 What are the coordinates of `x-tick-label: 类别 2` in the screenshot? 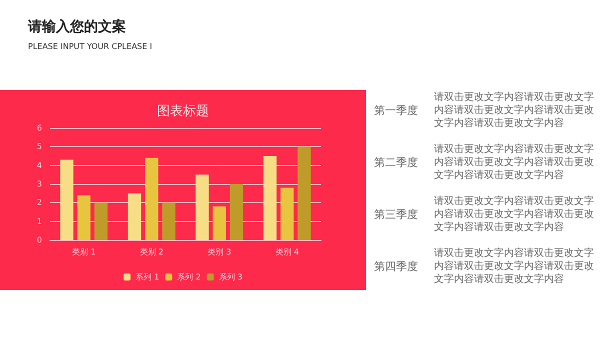 It's located at (152, 252).